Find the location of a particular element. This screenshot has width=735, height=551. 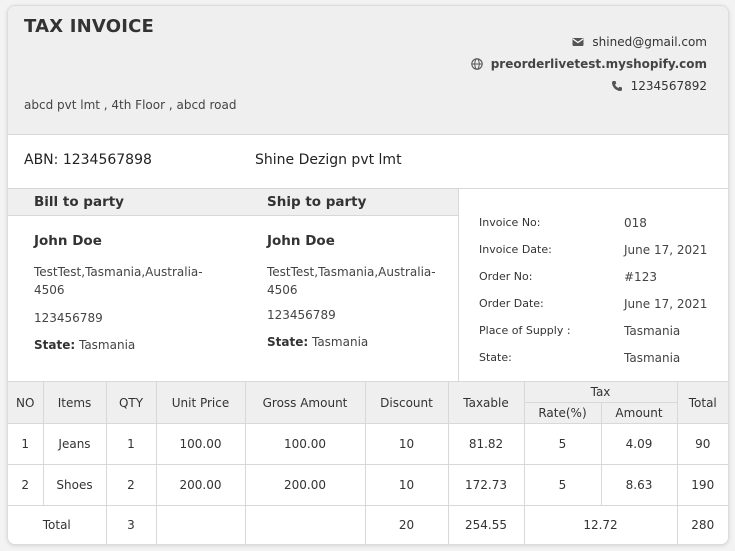

col-header-total: Total is located at coordinates (702, 402).